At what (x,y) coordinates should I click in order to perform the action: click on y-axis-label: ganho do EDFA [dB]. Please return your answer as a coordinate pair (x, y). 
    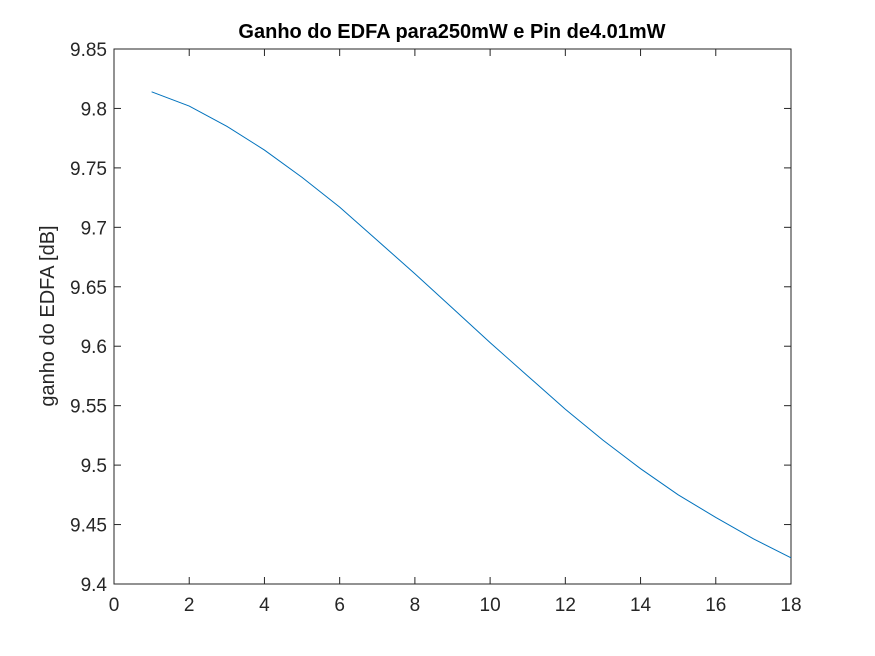
    Looking at the image, I should click on (48, 315).